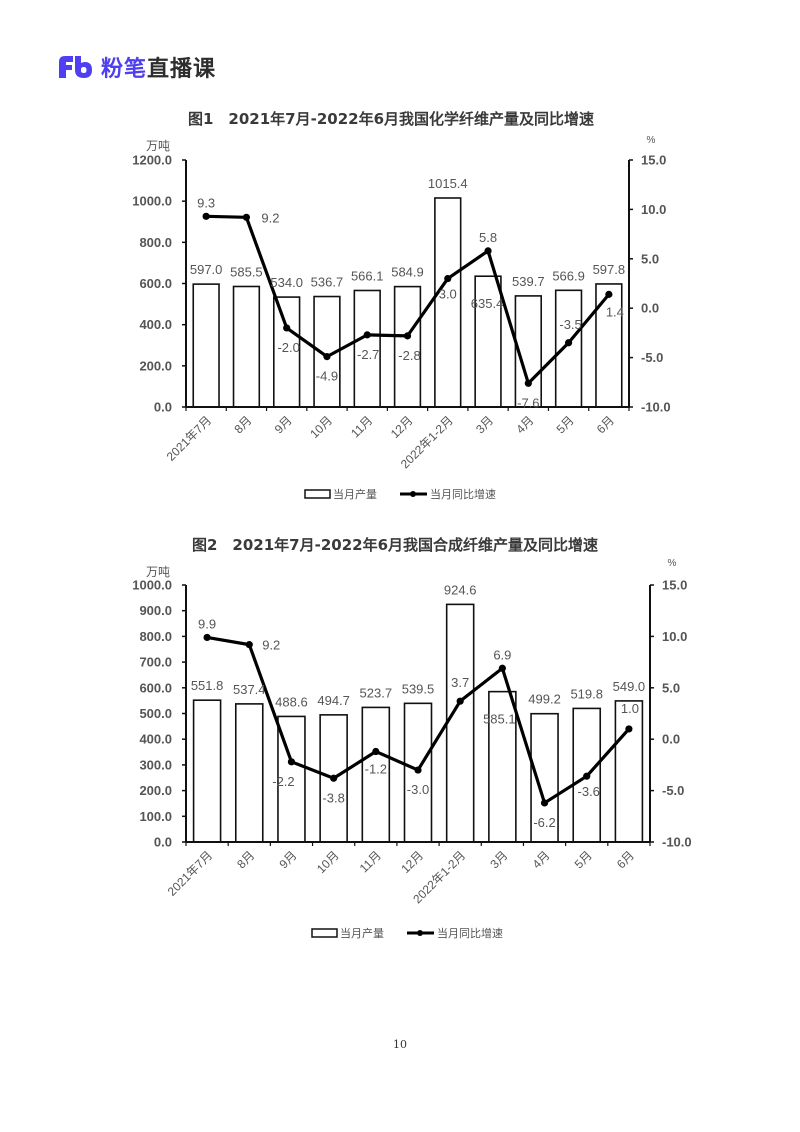 Image resolution: width=800 pixels, height=1132 pixels. I want to click on yoy-value-label: -2.7, so click(368, 354).